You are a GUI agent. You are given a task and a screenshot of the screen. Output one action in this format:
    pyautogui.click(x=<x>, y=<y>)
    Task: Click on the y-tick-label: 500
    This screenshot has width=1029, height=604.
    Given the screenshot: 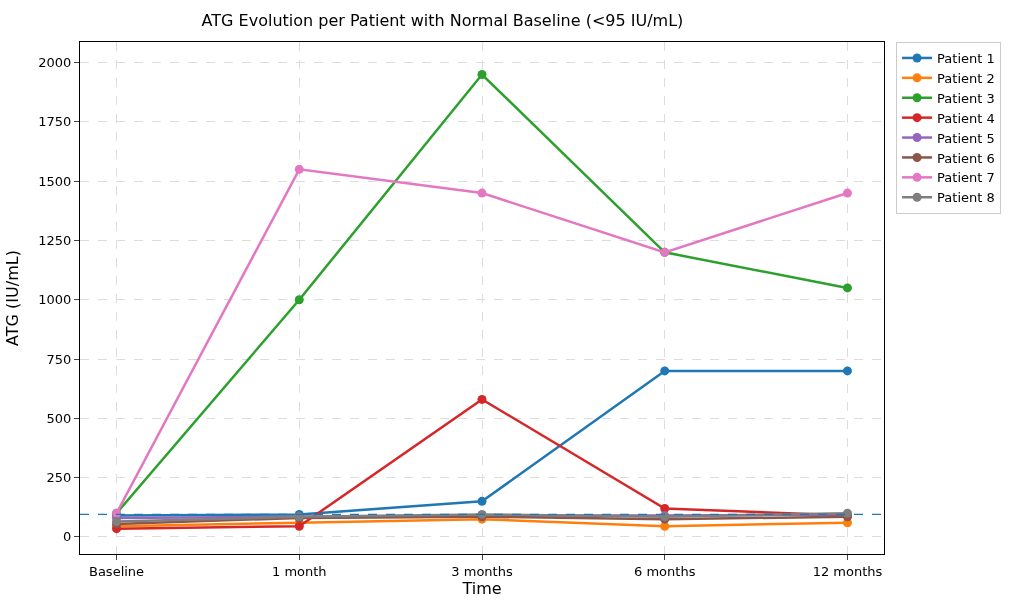 What is the action you would take?
    pyautogui.click(x=59, y=418)
    